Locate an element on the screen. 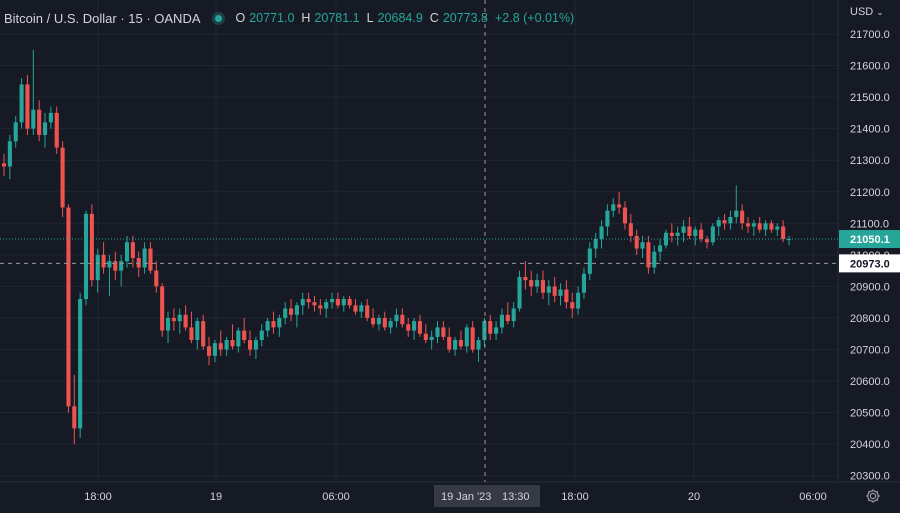  crosshair-time-label: 19 Jan '23 13:30 is located at coordinates (487, 496).